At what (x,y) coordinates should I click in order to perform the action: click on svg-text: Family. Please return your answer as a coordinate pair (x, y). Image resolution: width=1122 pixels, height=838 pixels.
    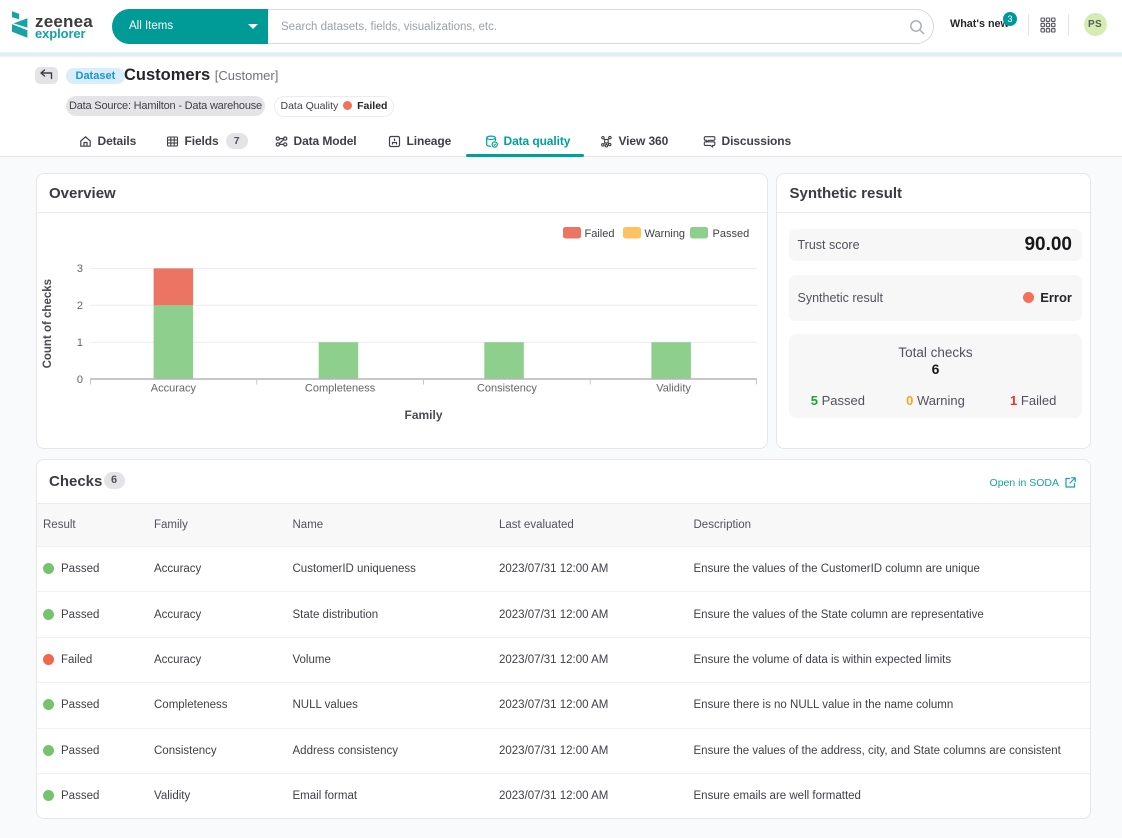
    Looking at the image, I should click on (423, 415).